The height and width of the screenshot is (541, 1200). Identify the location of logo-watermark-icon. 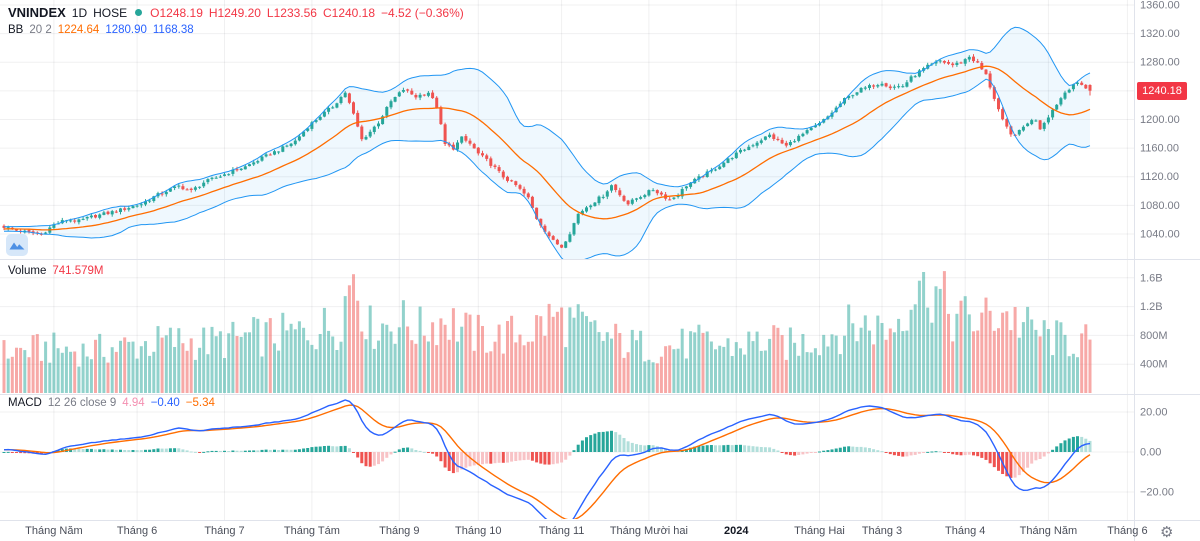
(17, 245).